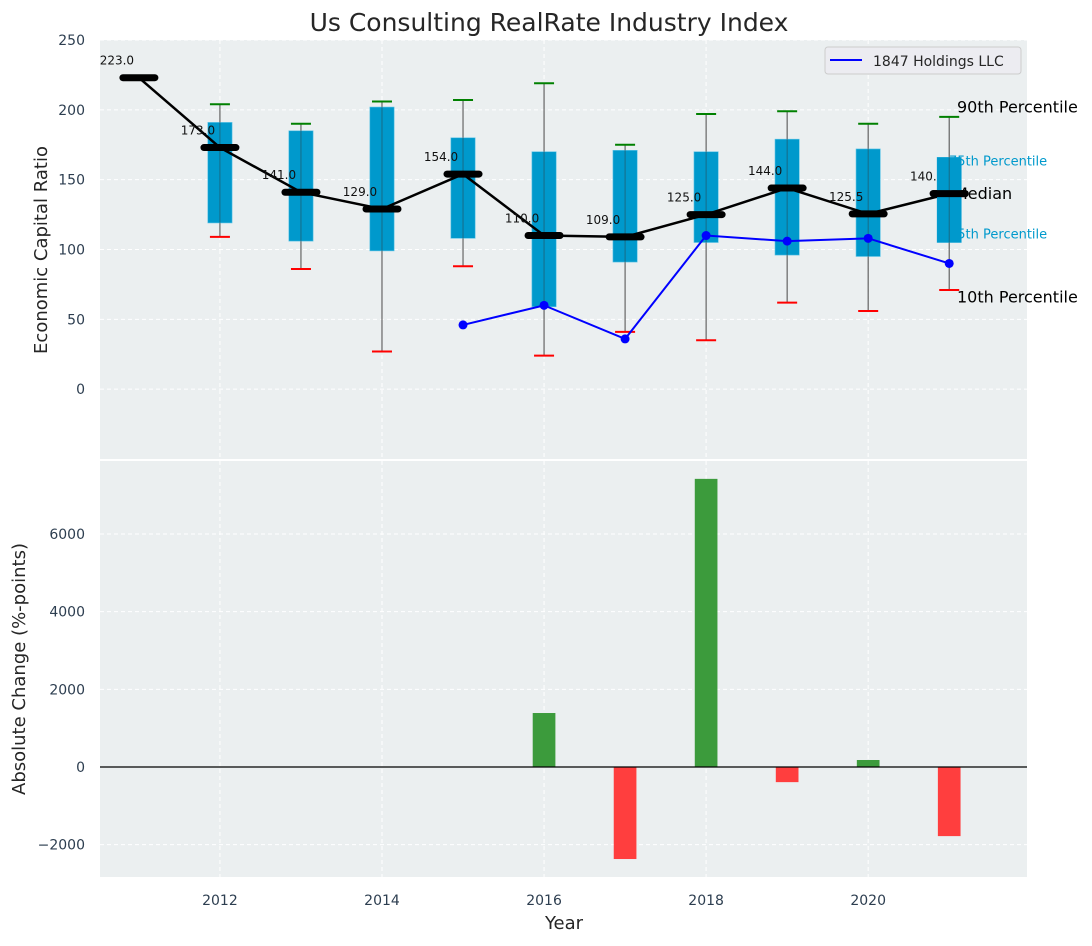  What do you see at coordinates (117, 61) in the screenshot?
I see `median-value-label: 223.0` at bounding box center [117, 61].